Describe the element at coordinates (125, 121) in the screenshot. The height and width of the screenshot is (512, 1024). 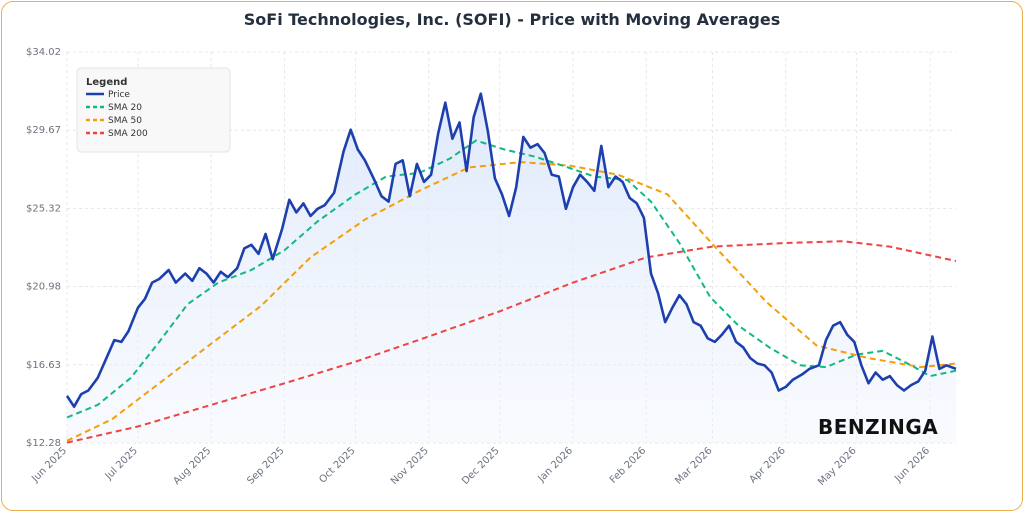
I see `legend-label: SMA 50` at that location.